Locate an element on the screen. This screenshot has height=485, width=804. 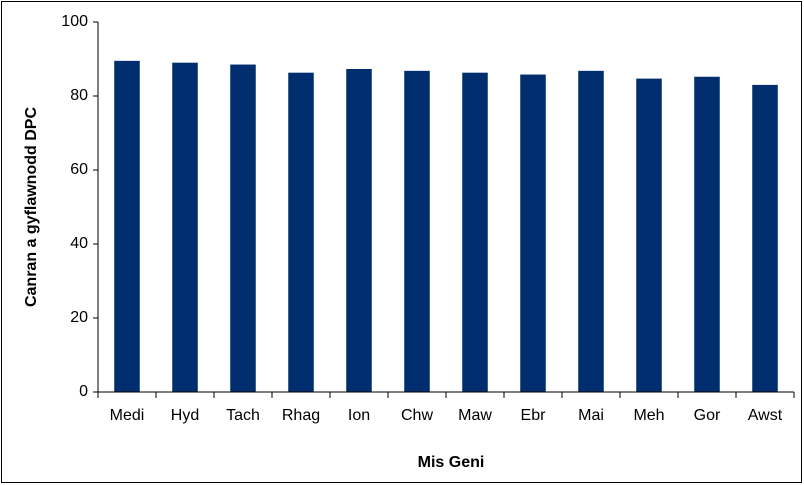
x-tick-label: Rhag is located at coordinates (301, 415).